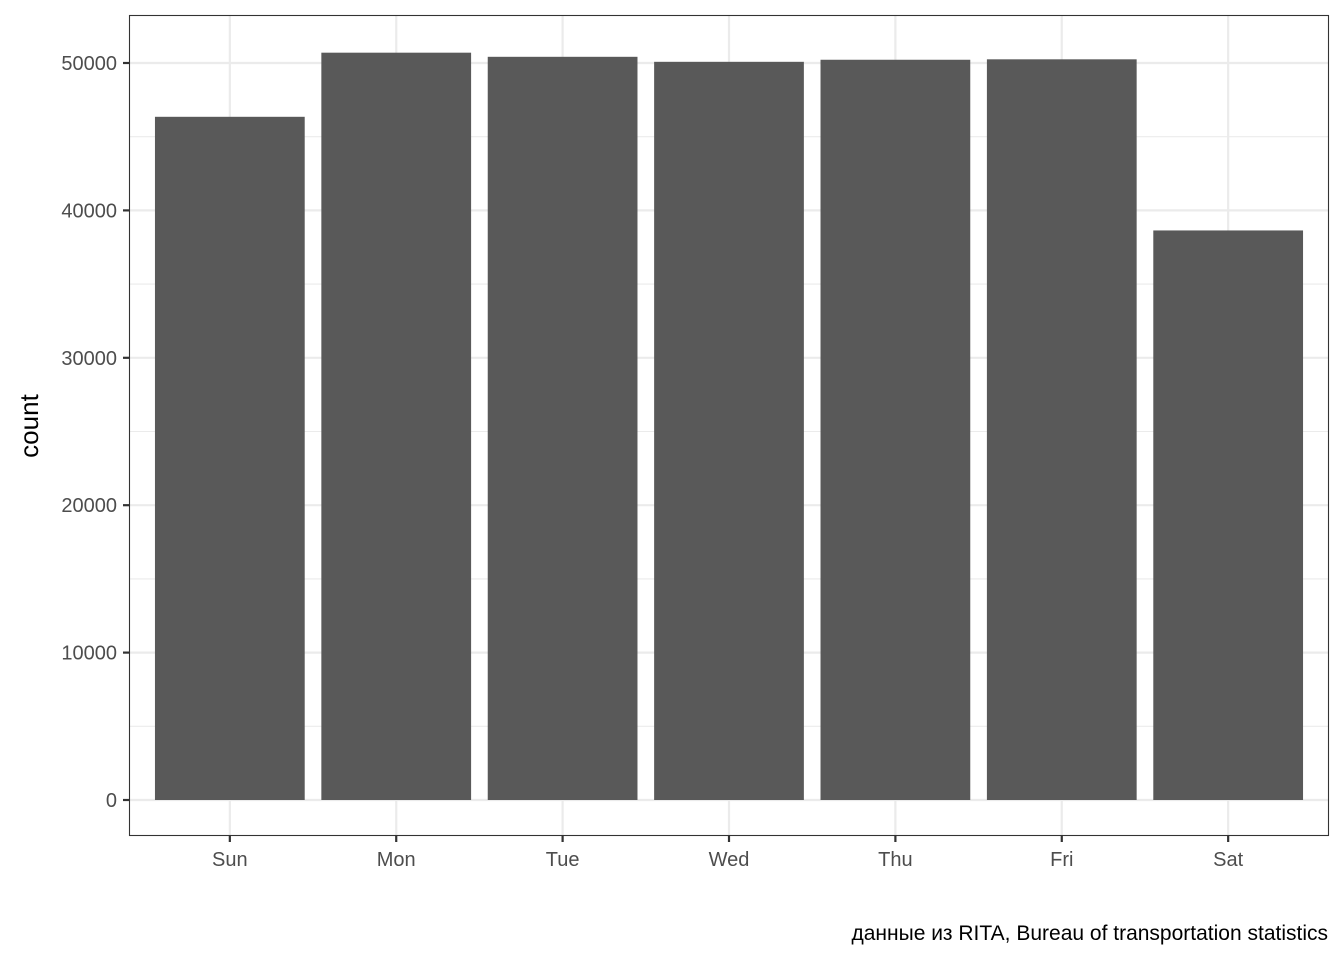  Describe the element at coordinates (396, 860) in the screenshot. I see `x-tick-label: Mon` at that location.